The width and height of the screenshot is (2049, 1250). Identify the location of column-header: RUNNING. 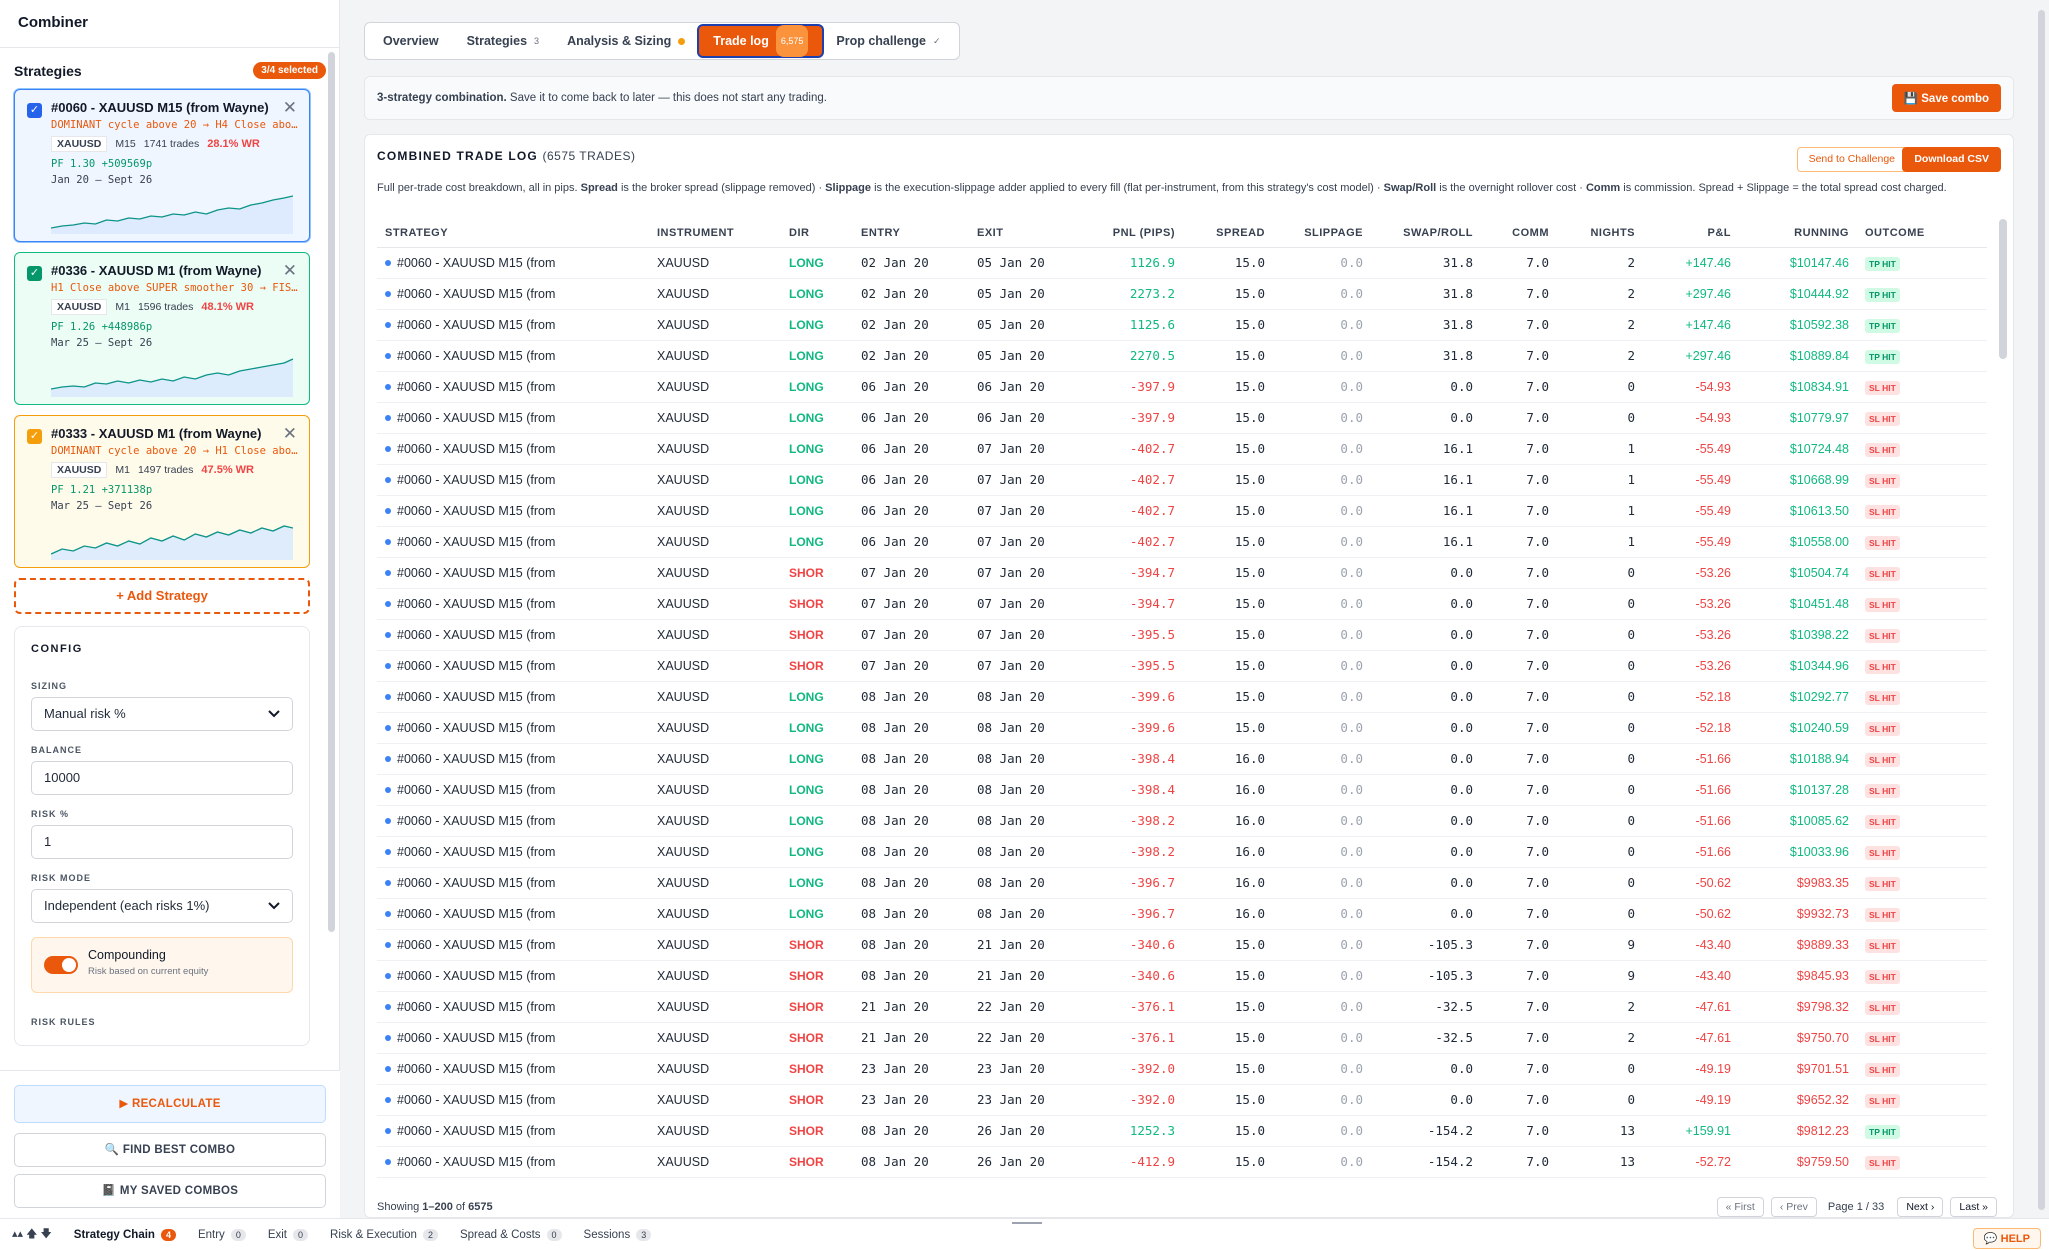
(1798, 233).